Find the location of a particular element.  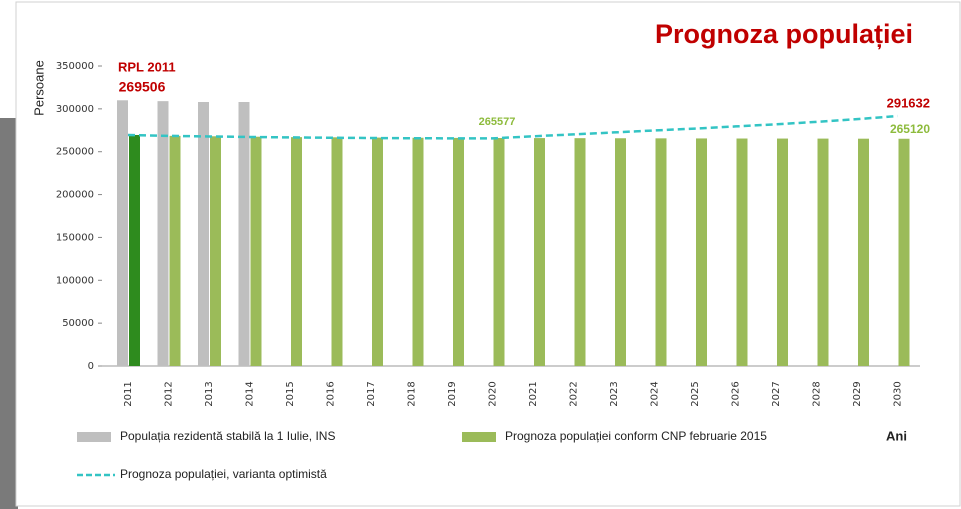

x-tick-label: 2024 is located at coordinates (655, 393).